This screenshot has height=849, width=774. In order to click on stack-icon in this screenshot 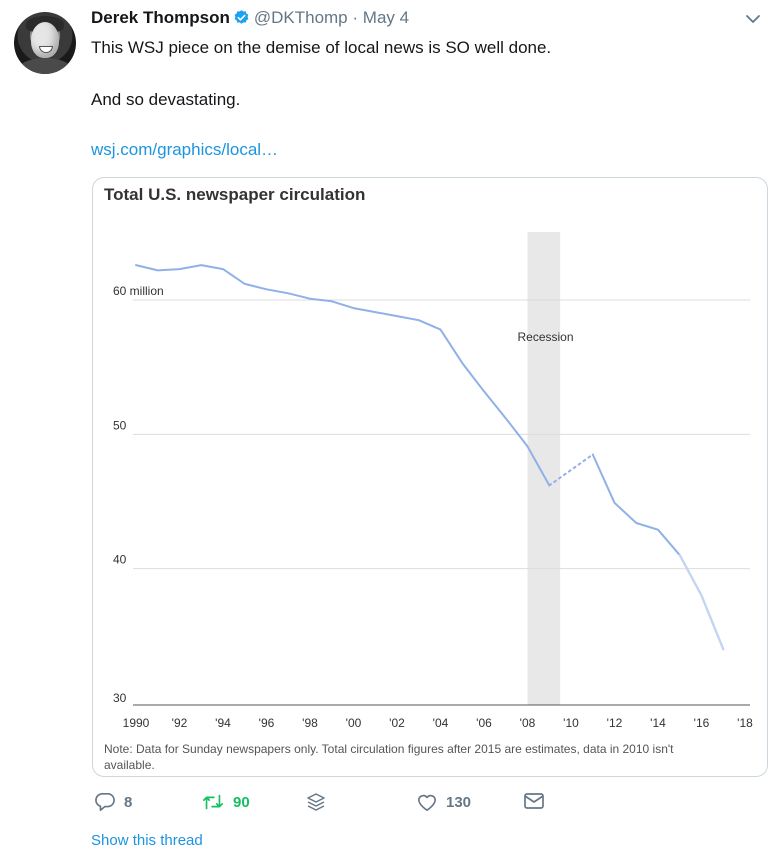, I will do `click(316, 802)`.